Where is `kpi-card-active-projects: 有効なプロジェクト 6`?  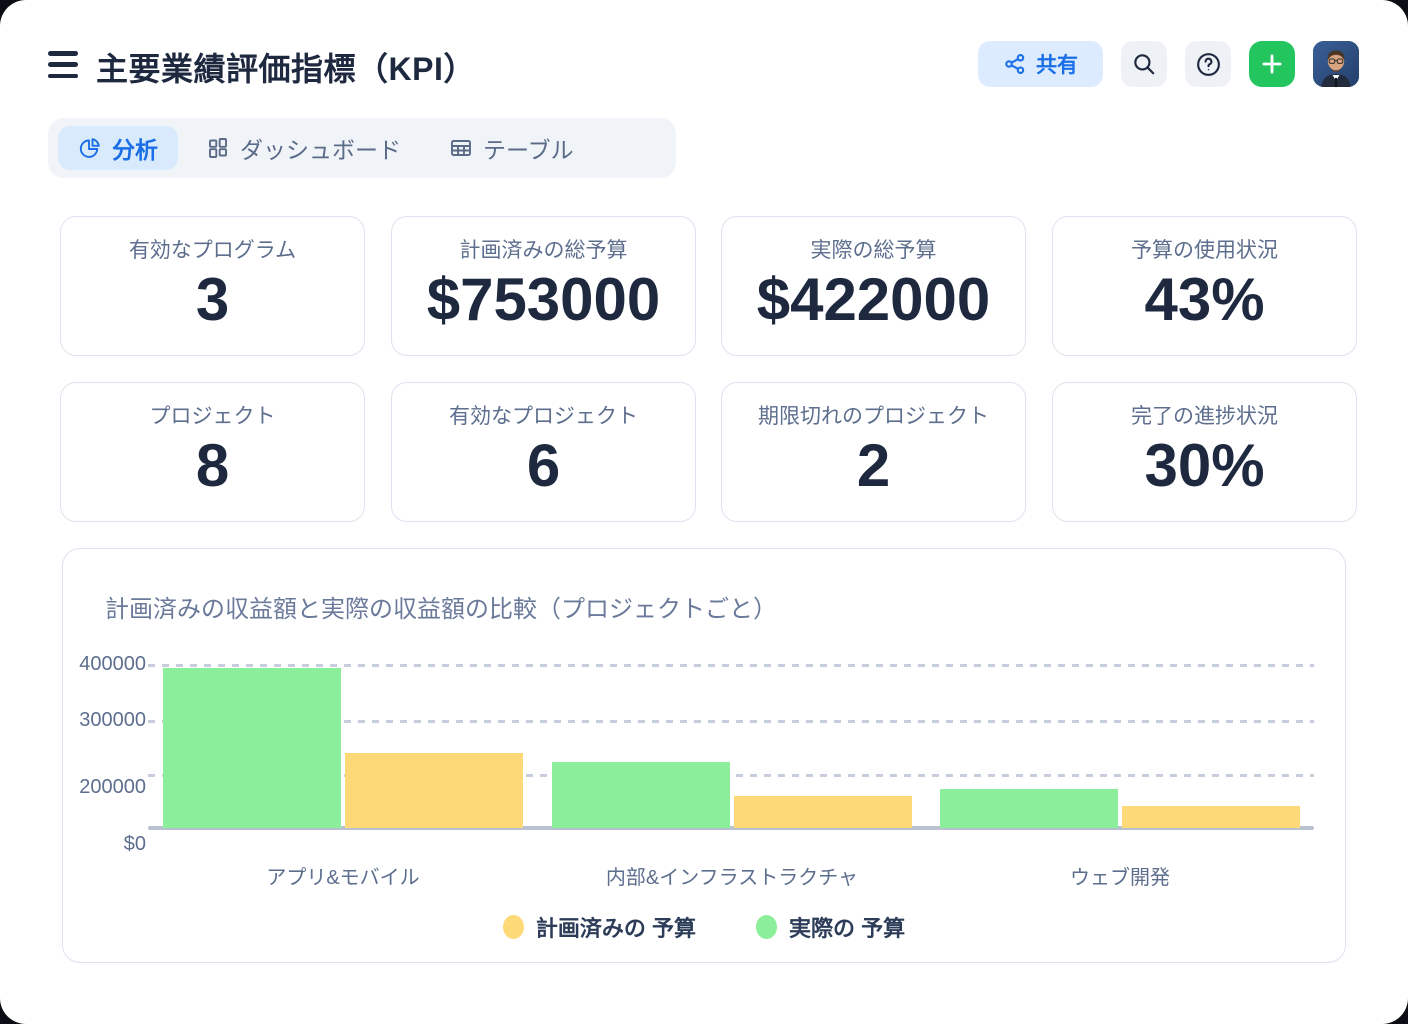
kpi-card-active-projects: 有効なプロジェクト 6 is located at coordinates (543, 452).